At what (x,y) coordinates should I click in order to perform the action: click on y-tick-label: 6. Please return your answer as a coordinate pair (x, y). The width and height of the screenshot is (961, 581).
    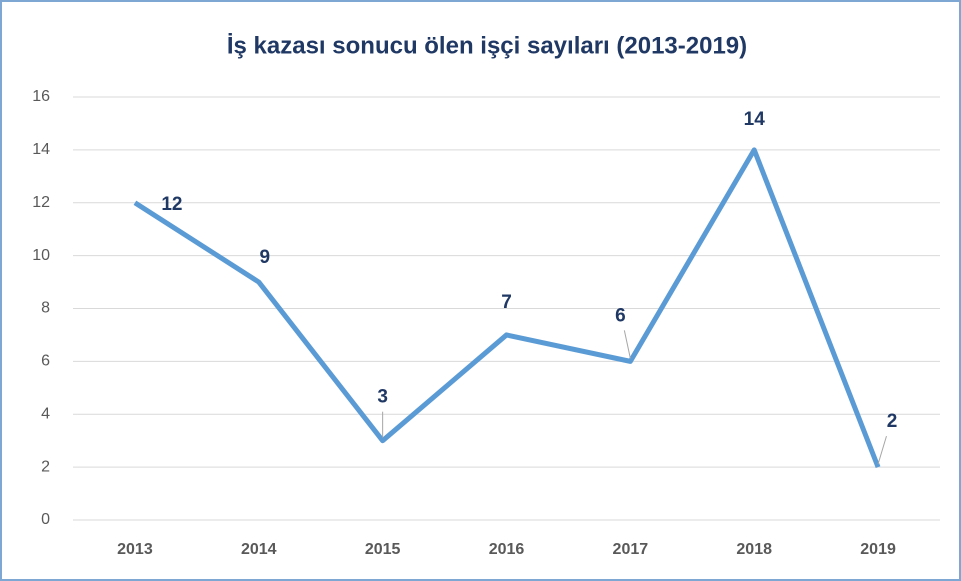
    Looking at the image, I should click on (45, 361).